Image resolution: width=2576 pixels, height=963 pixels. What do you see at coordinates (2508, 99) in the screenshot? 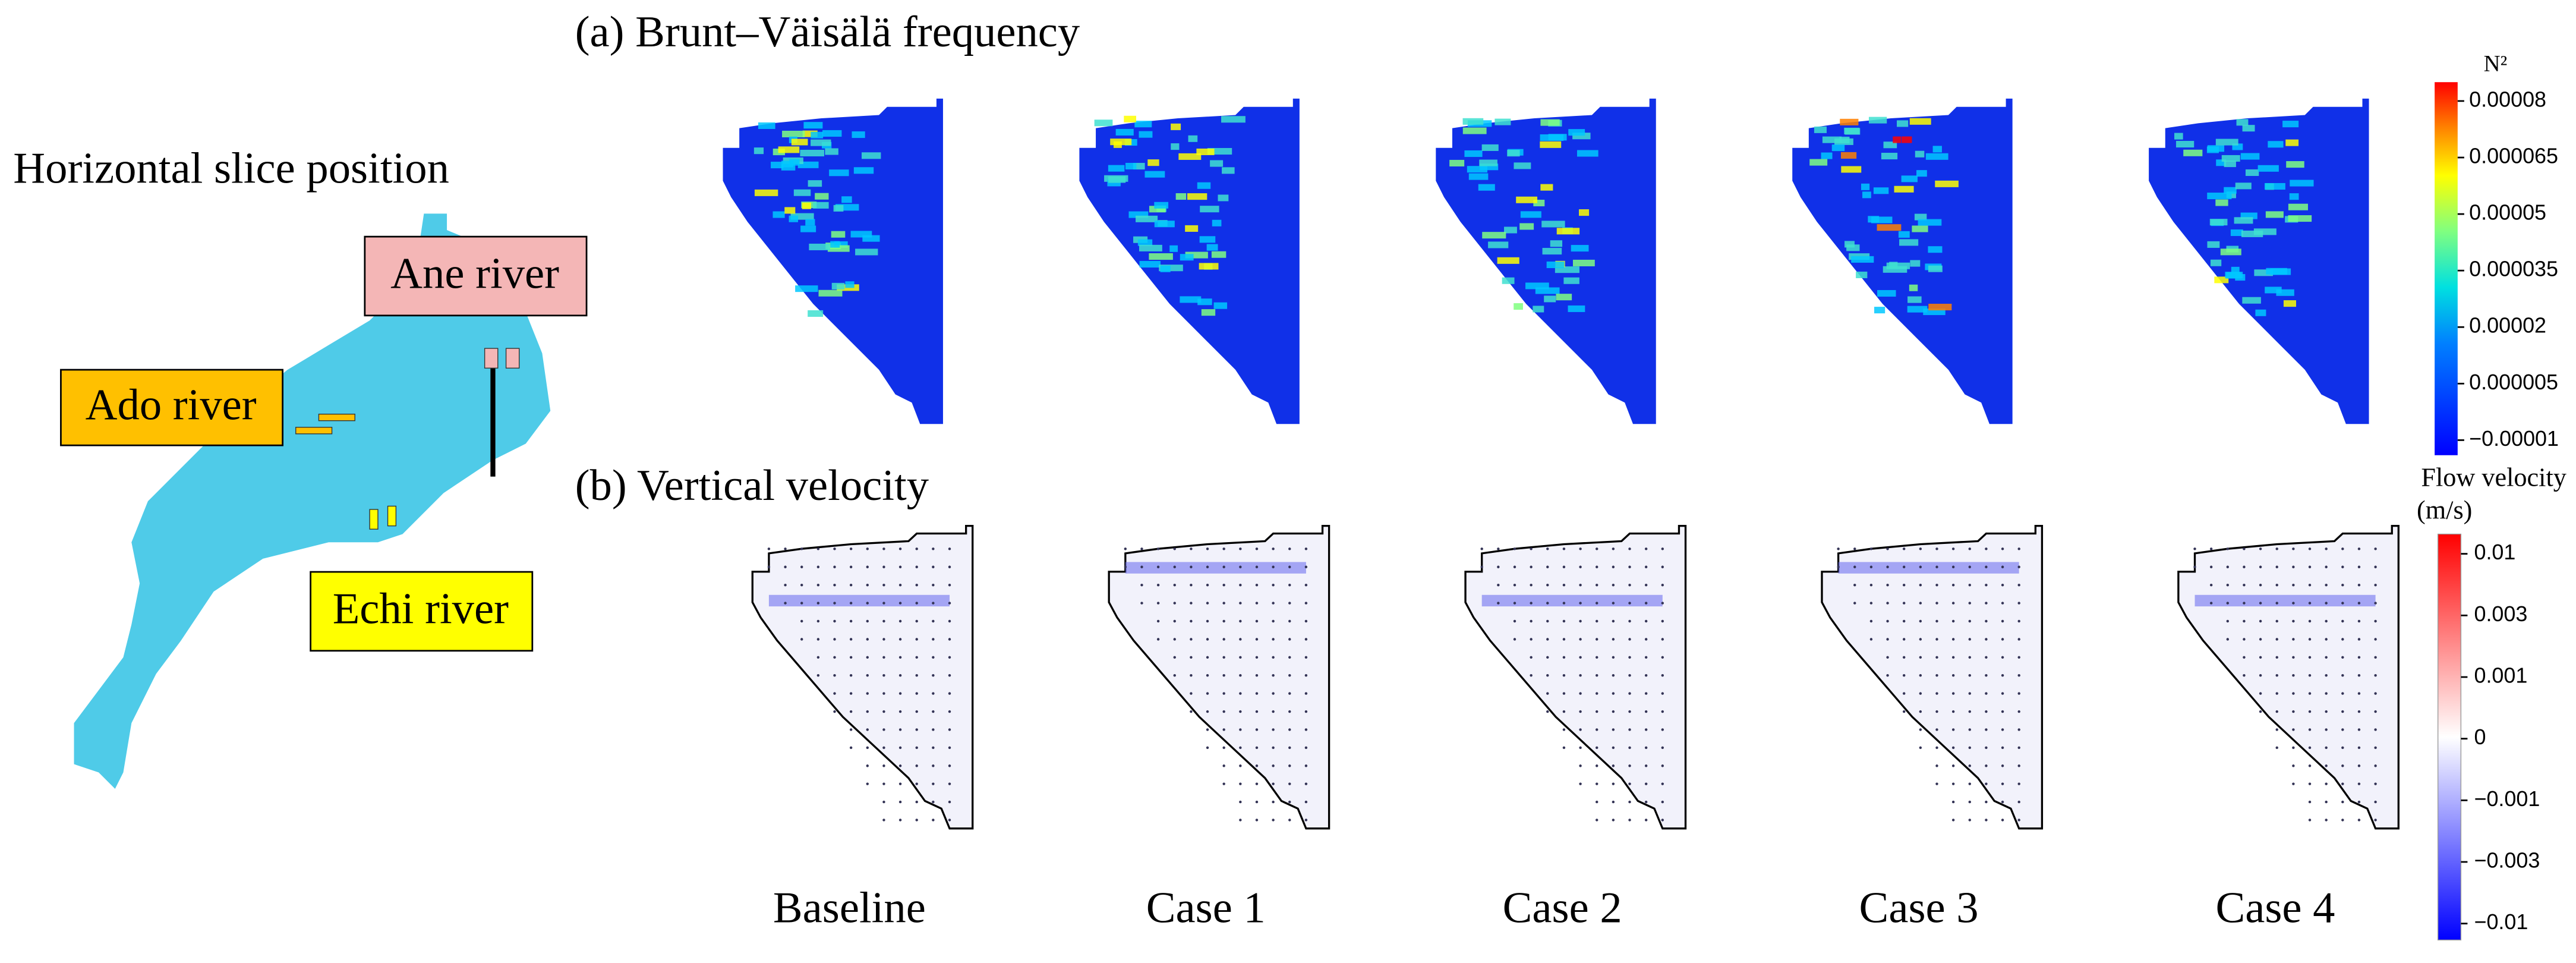
I see `colorbar-tick-label: 0.00008` at bounding box center [2508, 99].